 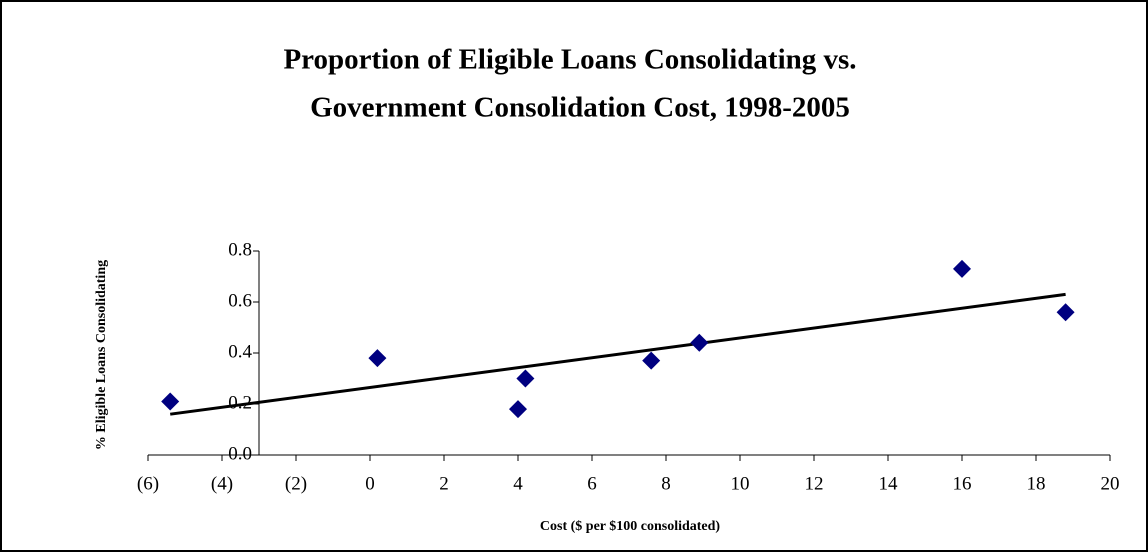 What do you see at coordinates (666, 483) in the screenshot?
I see `x-tick-label: 8` at bounding box center [666, 483].